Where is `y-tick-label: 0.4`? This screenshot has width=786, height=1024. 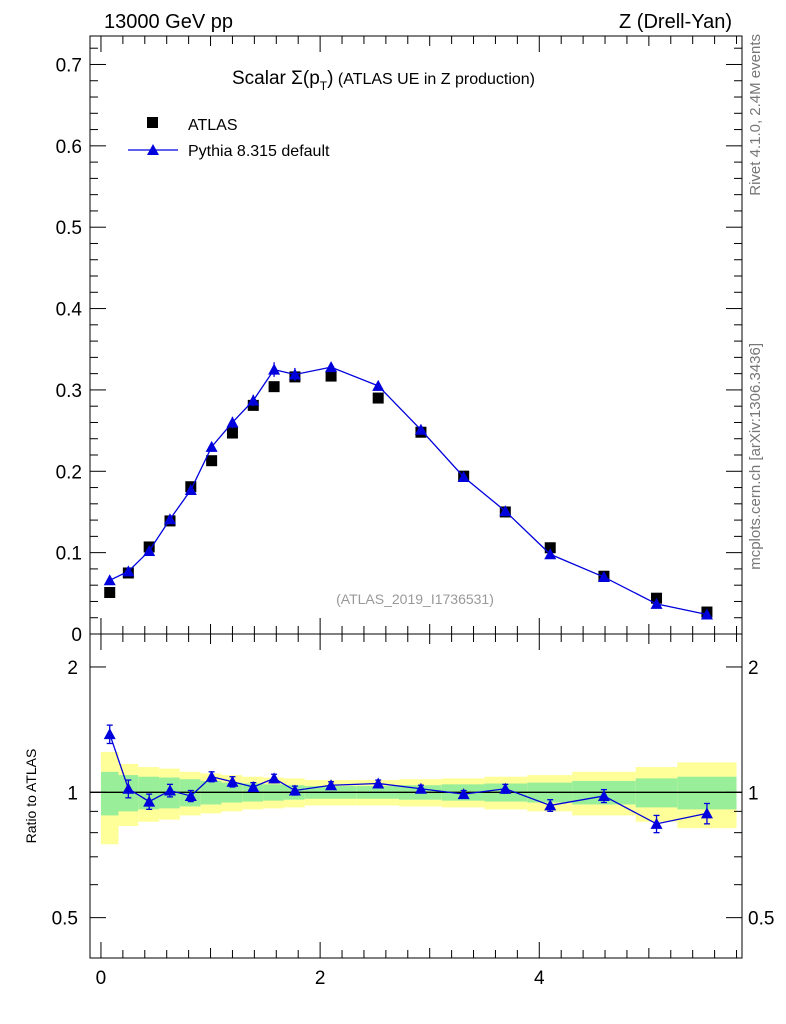 y-tick-label: 0.4 is located at coordinates (69, 310).